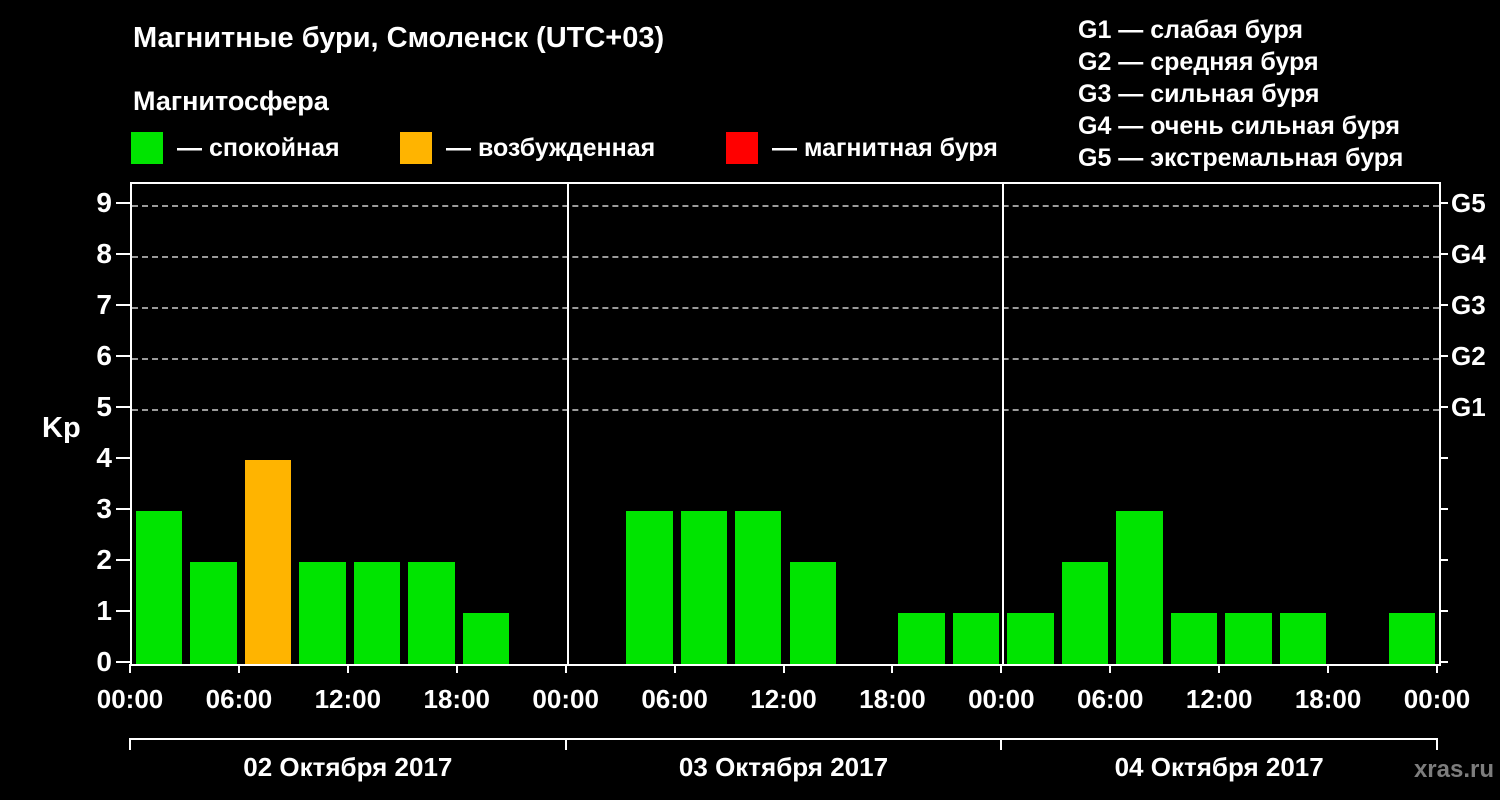 This screenshot has width=1500, height=800. Describe the element at coordinates (348, 767) in the screenshot. I see `date-label: 02 Октября 2017` at that location.